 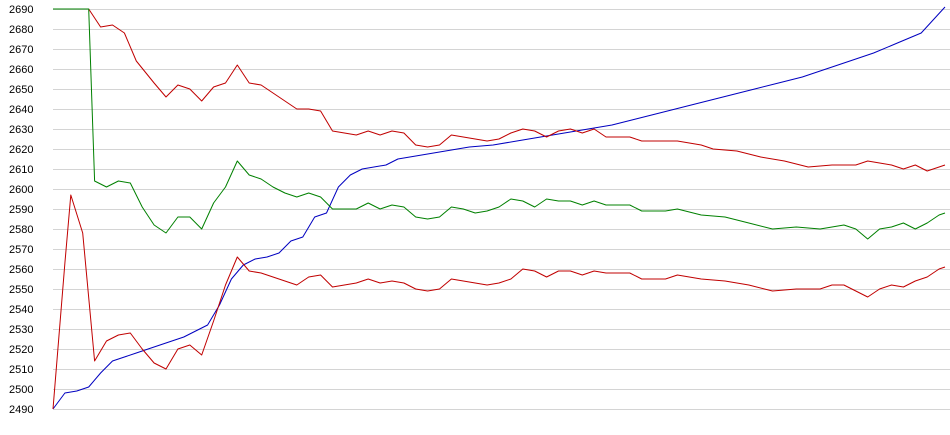 What do you see at coordinates (21, 390) in the screenshot?
I see `y-tick-label: 2500` at bounding box center [21, 390].